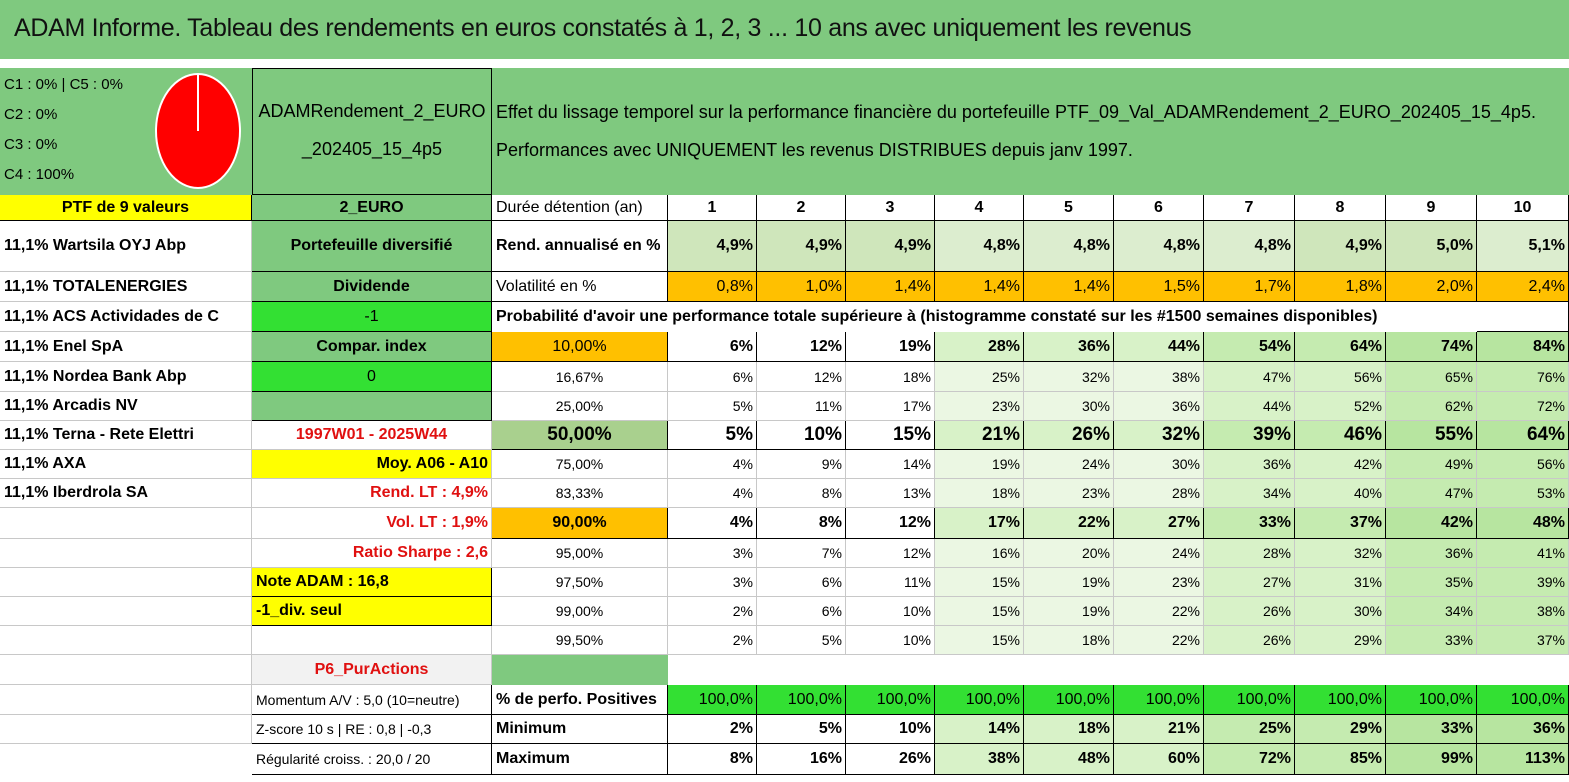 This screenshot has width=1569, height=782. Describe the element at coordinates (1340, 208) in the screenshot. I see `year-header: 8` at that location.